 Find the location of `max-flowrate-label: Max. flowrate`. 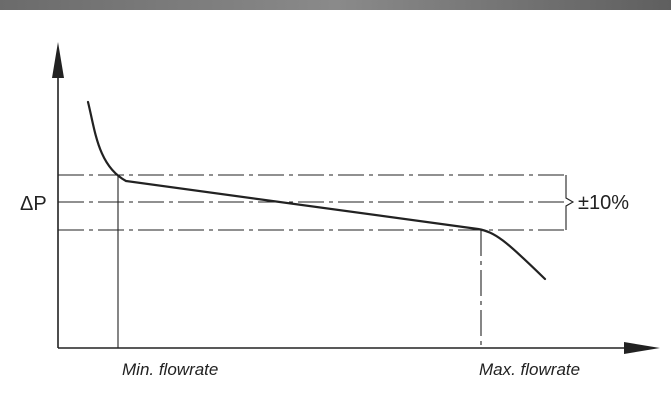

max-flowrate-label: Max. flowrate is located at coordinates (529, 369).